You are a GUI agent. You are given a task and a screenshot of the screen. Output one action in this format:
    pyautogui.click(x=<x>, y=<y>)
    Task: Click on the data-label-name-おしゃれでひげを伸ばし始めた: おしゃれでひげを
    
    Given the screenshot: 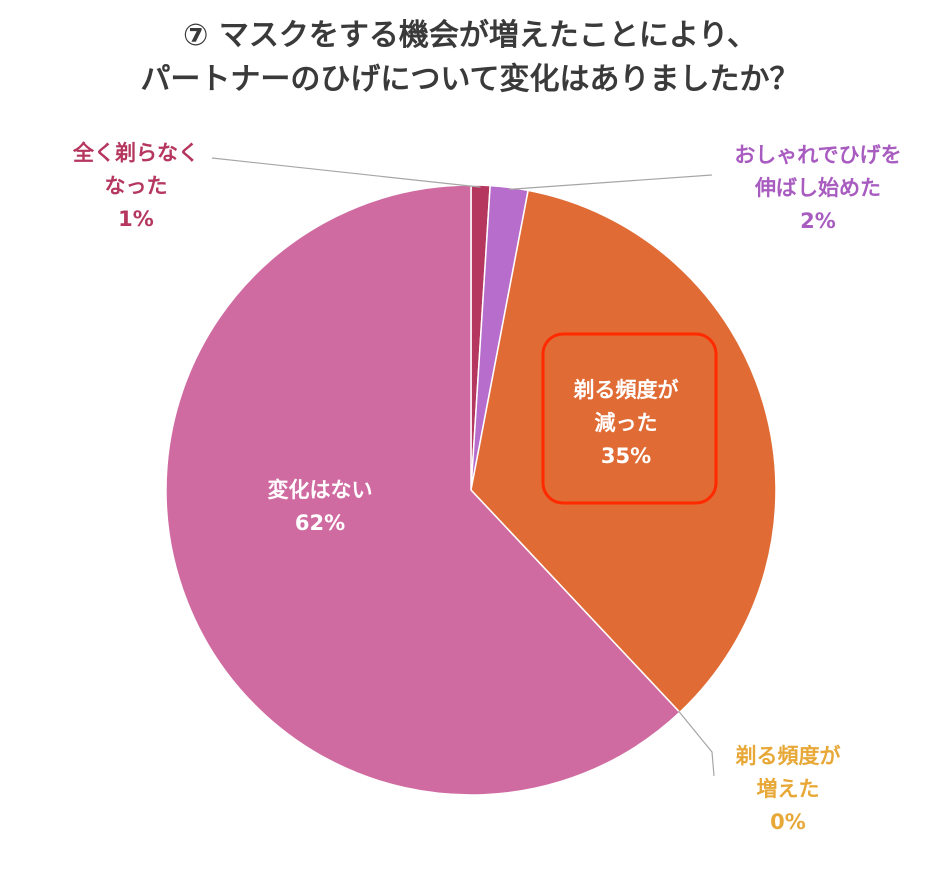 What is the action you would take?
    pyautogui.click(x=817, y=155)
    